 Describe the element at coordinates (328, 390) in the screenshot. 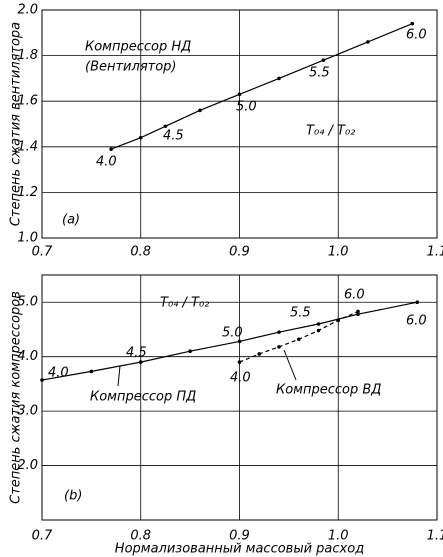

I see `series-label: Компрессор ВД` at that location.